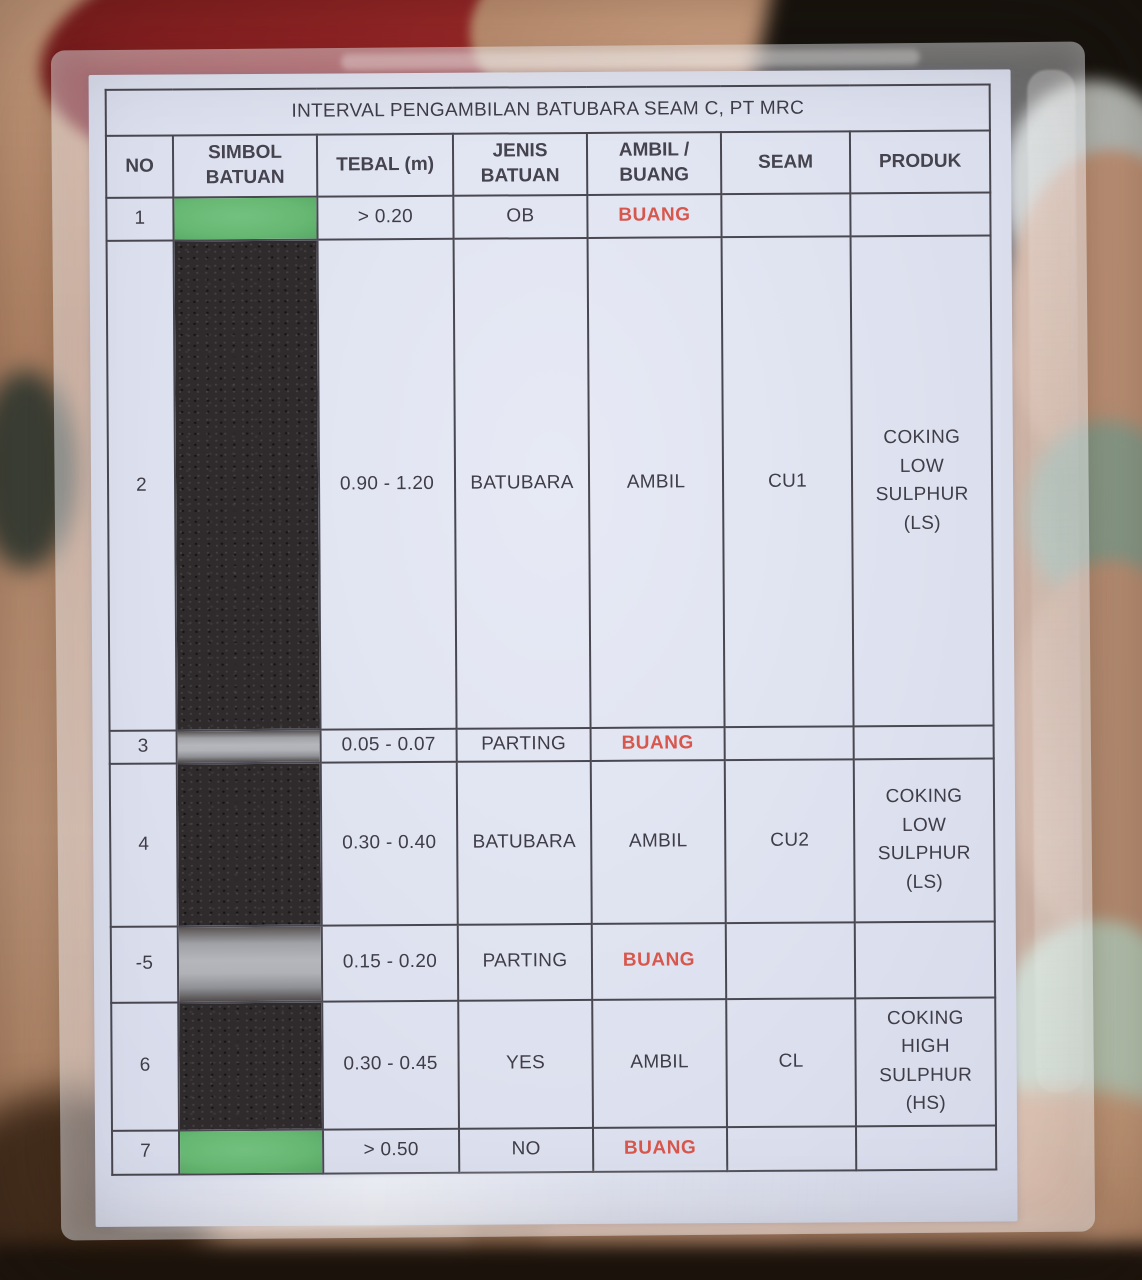 The width and height of the screenshot is (1142, 1280). What do you see at coordinates (139, 166) in the screenshot?
I see `col-header-no: NO` at bounding box center [139, 166].